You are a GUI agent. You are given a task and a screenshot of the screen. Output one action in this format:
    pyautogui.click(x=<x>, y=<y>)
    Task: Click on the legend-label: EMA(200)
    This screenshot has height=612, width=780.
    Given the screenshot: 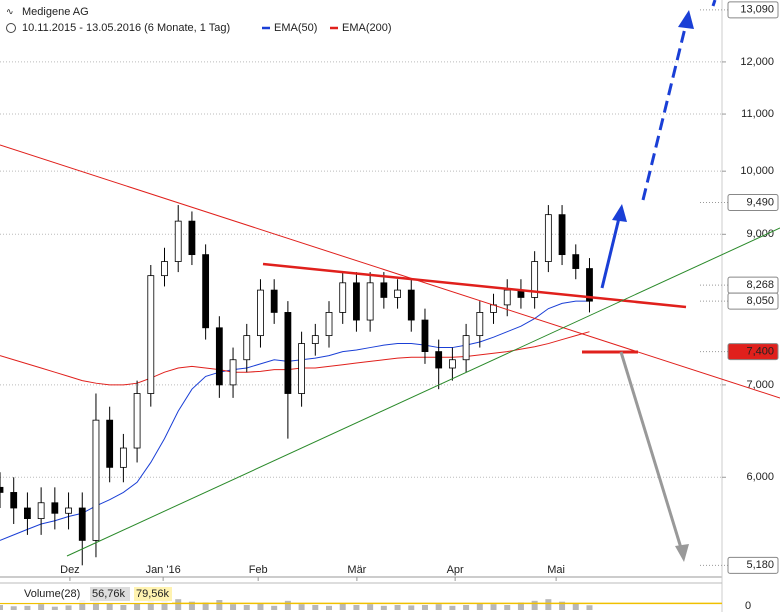 What is the action you would take?
    pyautogui.click(x=367, y=28)
    